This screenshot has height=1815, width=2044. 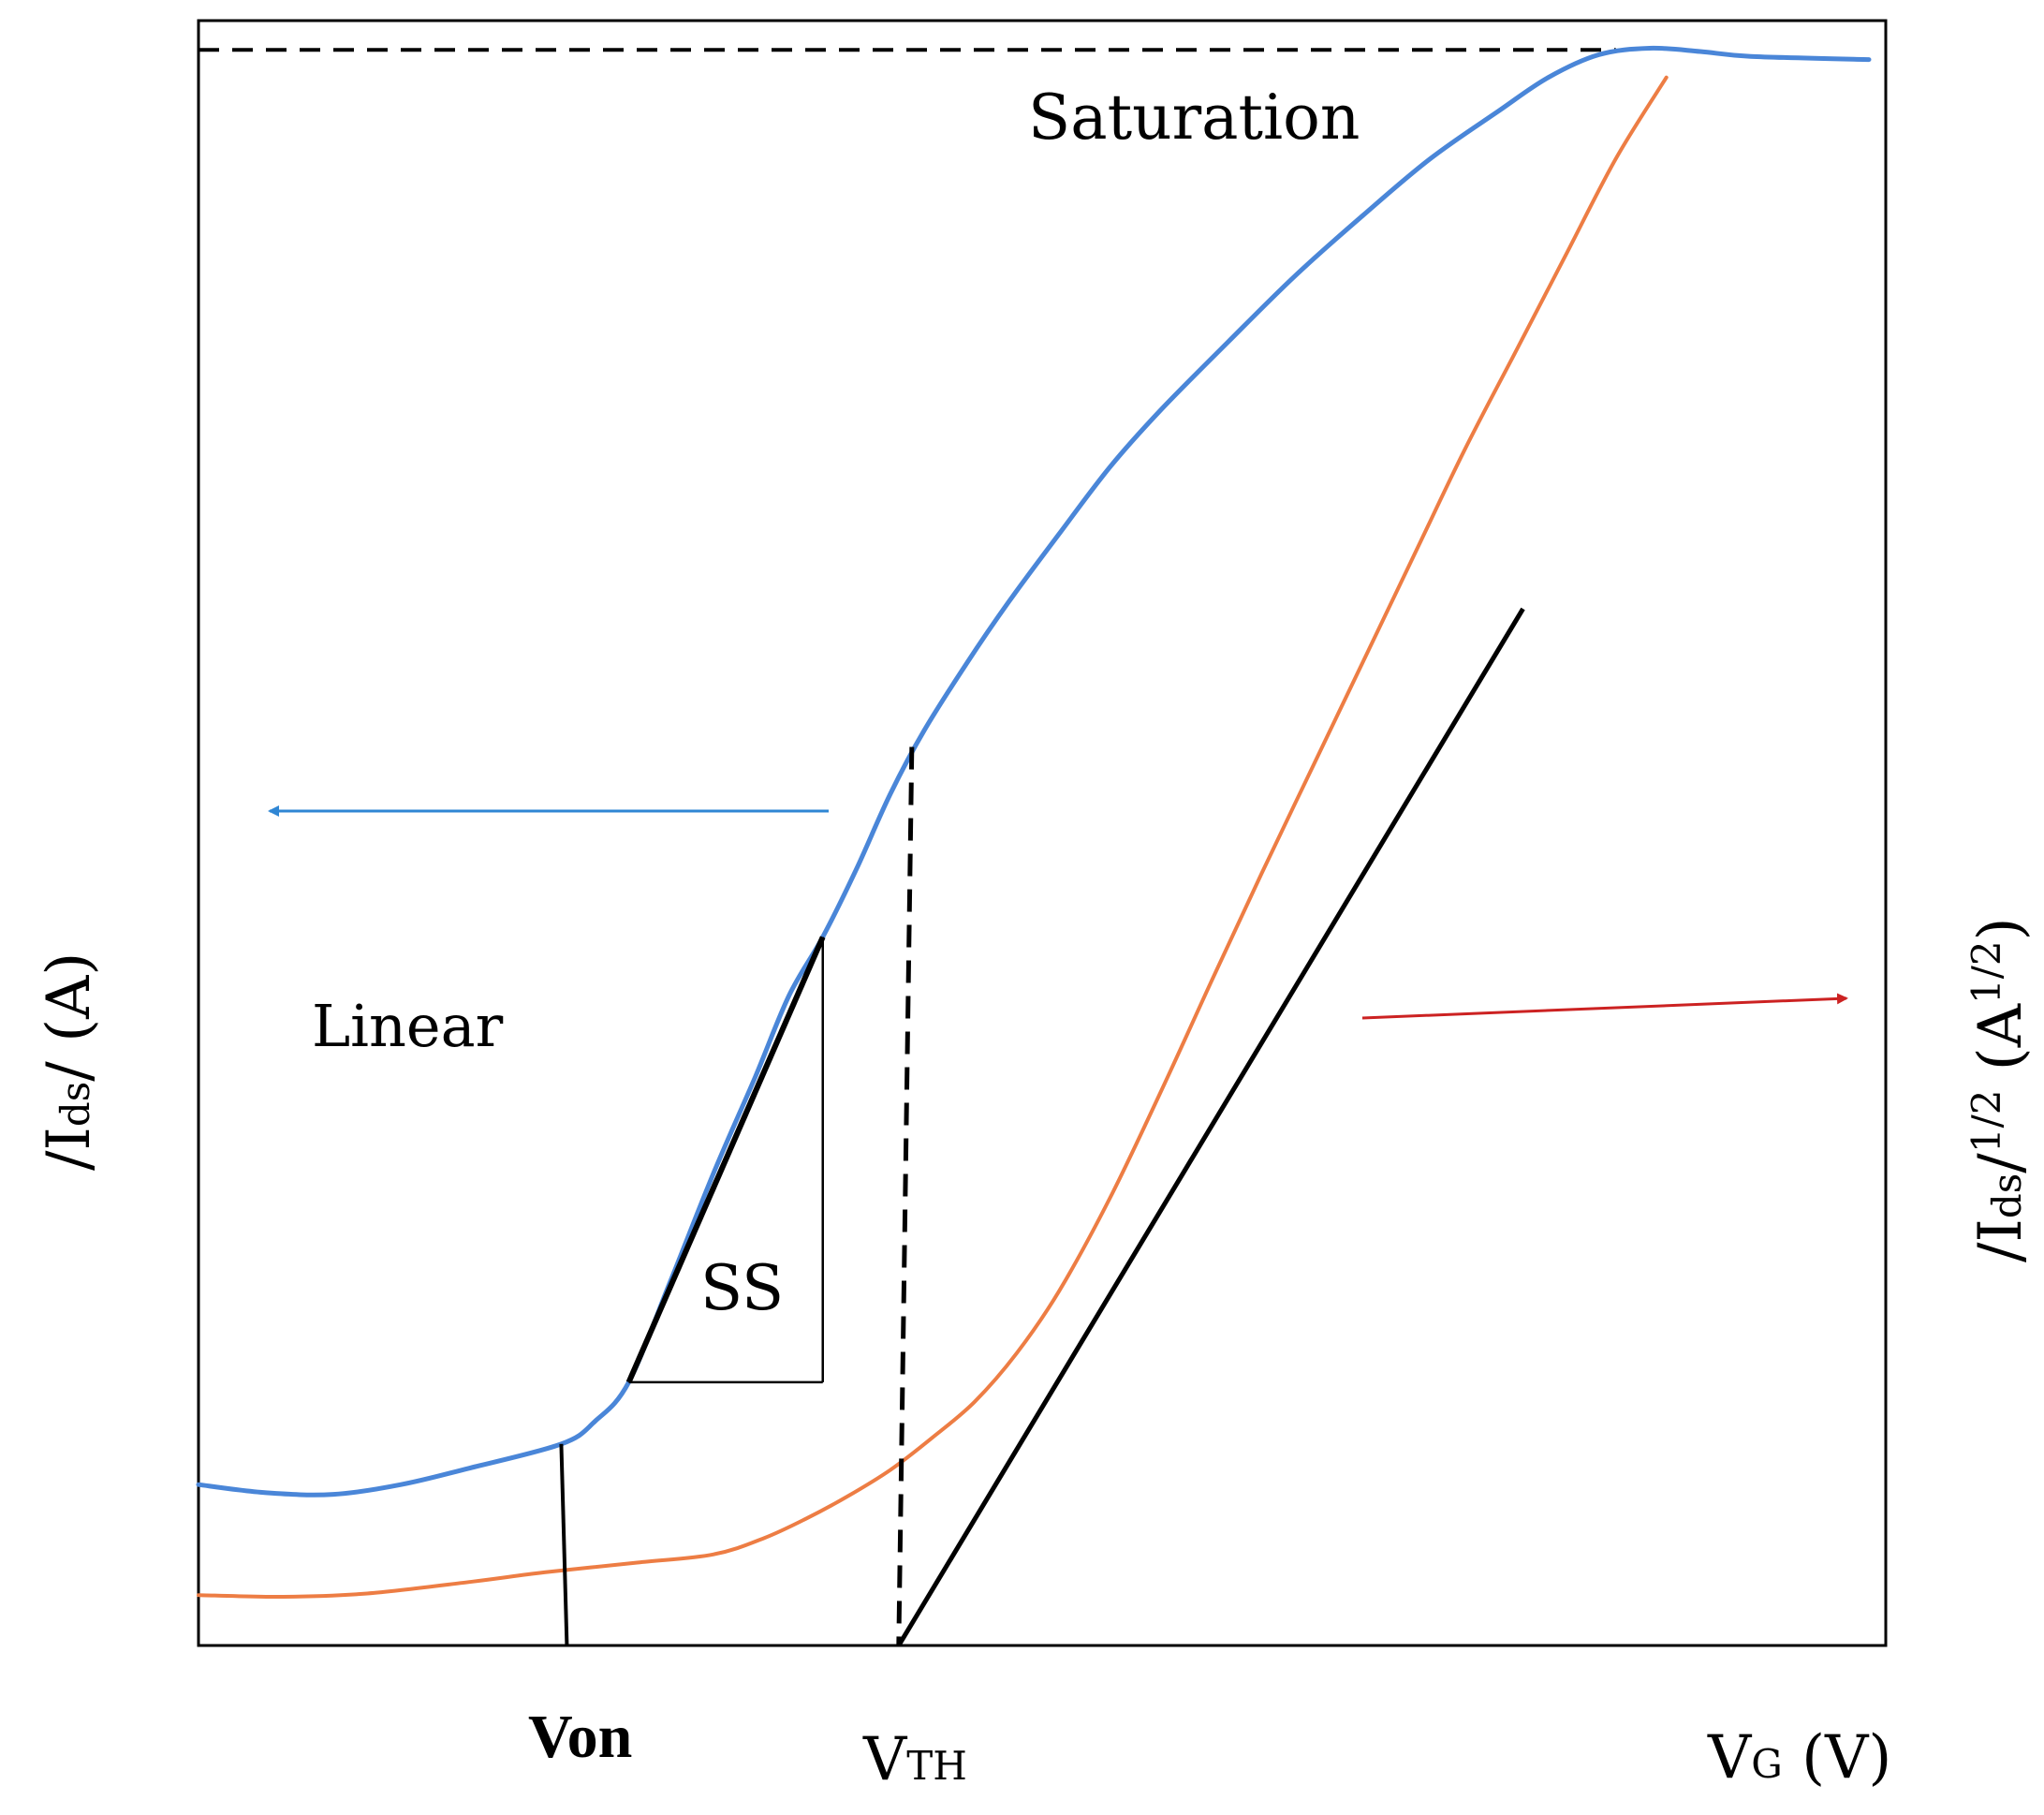 I want to click on x-axis-label-main: V, so click(x=1730, y=1758).